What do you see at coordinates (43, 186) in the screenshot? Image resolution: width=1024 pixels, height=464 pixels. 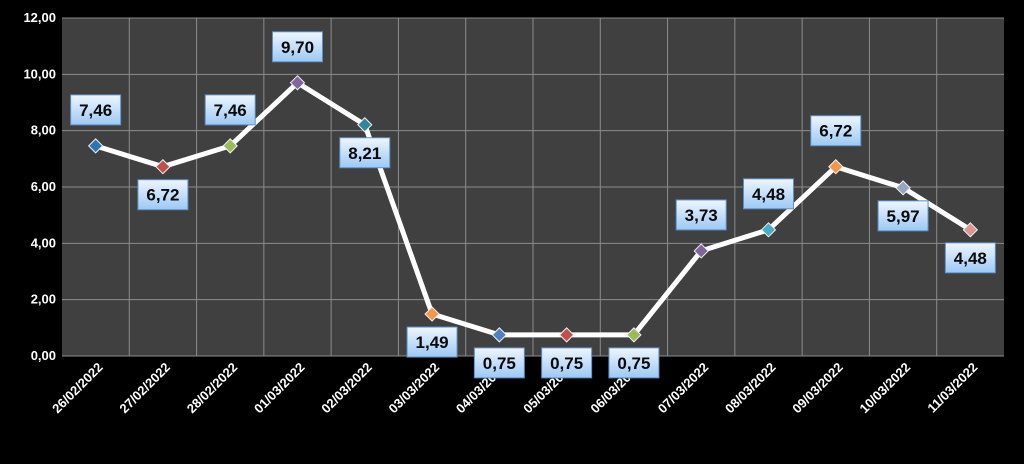 I see `y-tick-label: 6,00` at bounding box center [43, 186].